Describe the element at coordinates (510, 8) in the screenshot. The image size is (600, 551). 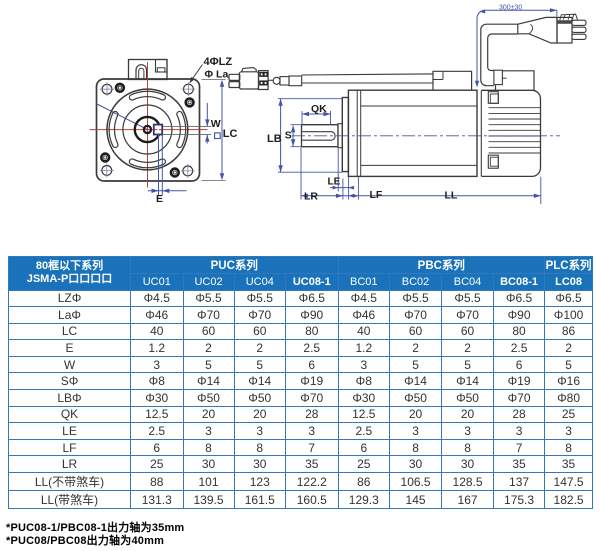
I see `svg-text: 300±30` at that location.